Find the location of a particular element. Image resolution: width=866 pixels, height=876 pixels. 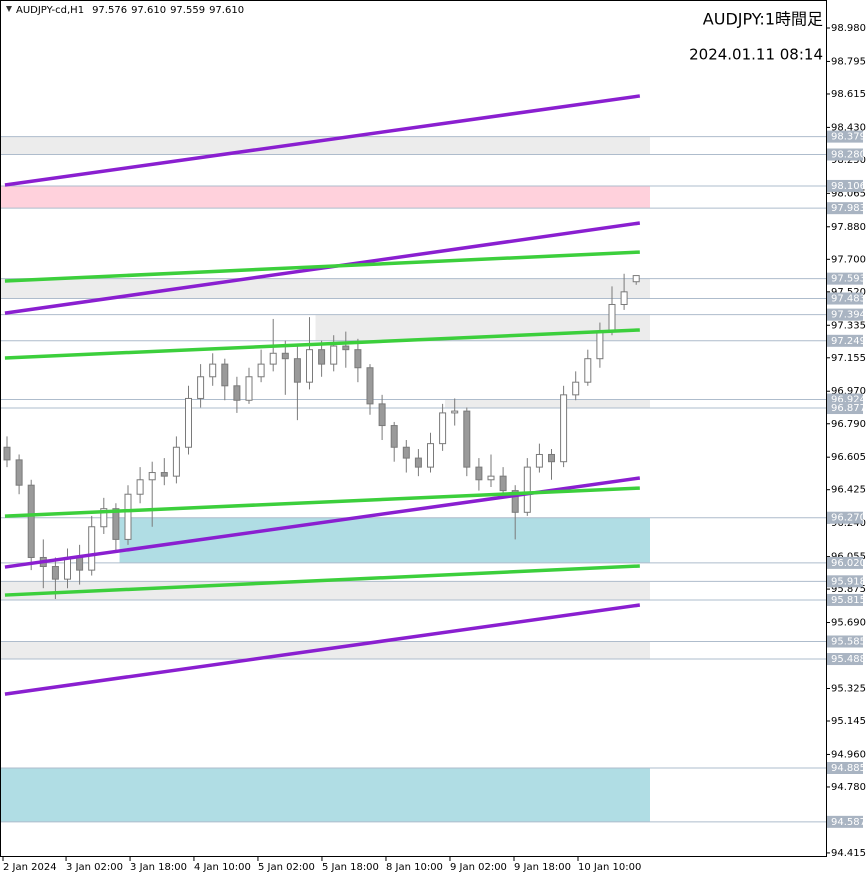

y-tick-label: 97.155 is located at coordinates (848, 358).